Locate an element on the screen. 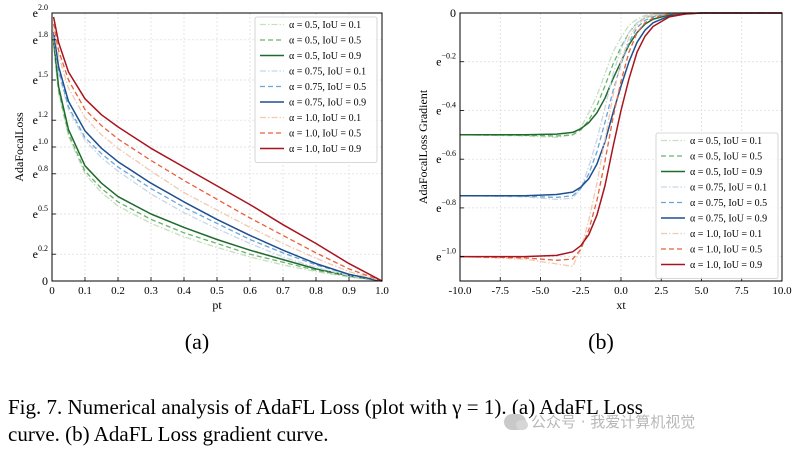 This screenshot has width=809, height=455. wechat-icon is located at coordinates (516, 421).